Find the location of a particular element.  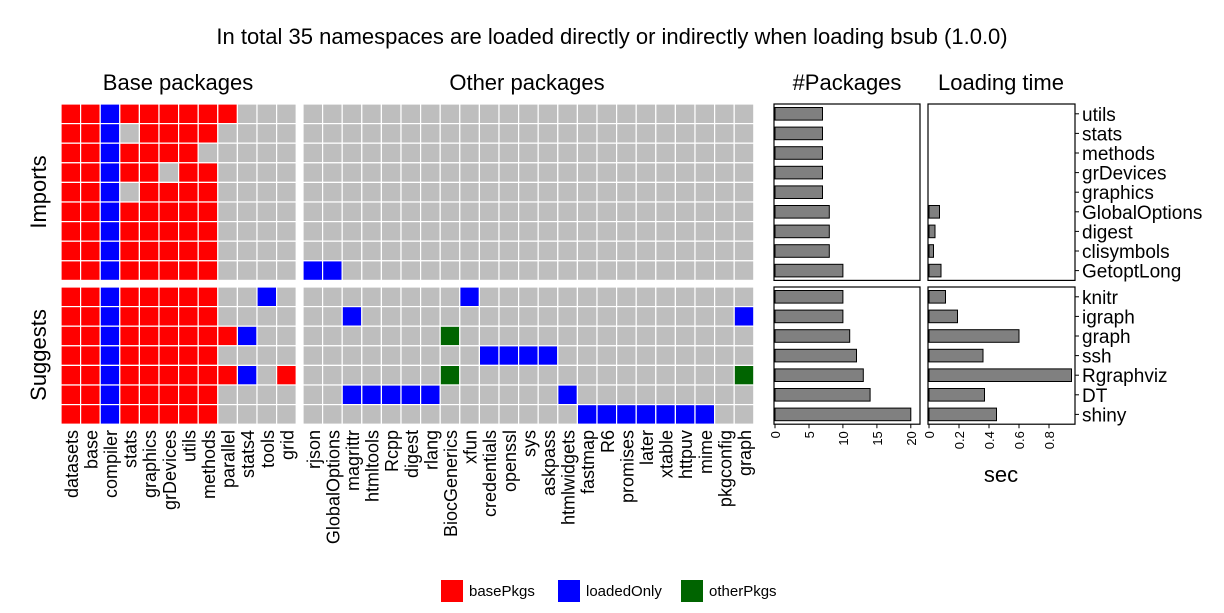

npackages-suggests-bar is located at coordinates (843, 414).